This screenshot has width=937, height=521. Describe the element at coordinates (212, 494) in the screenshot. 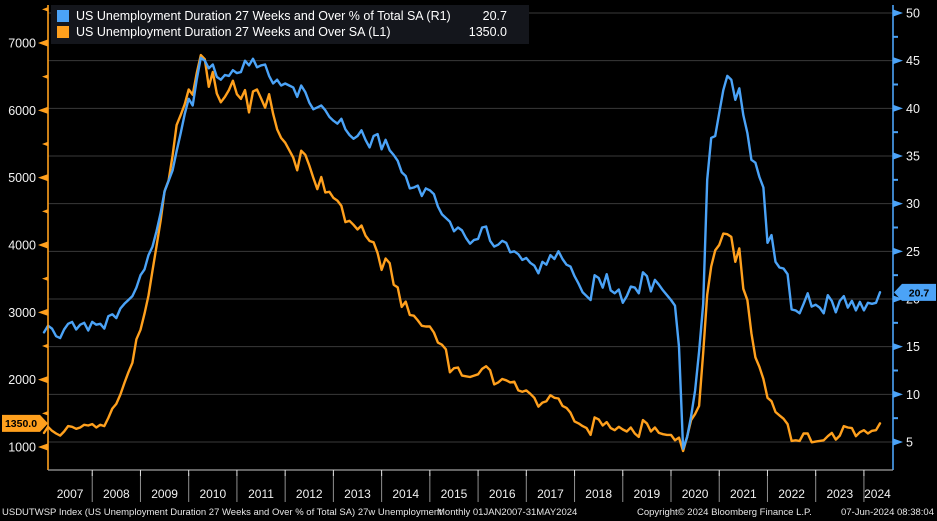

I see `svg-text: 2010` at that location.